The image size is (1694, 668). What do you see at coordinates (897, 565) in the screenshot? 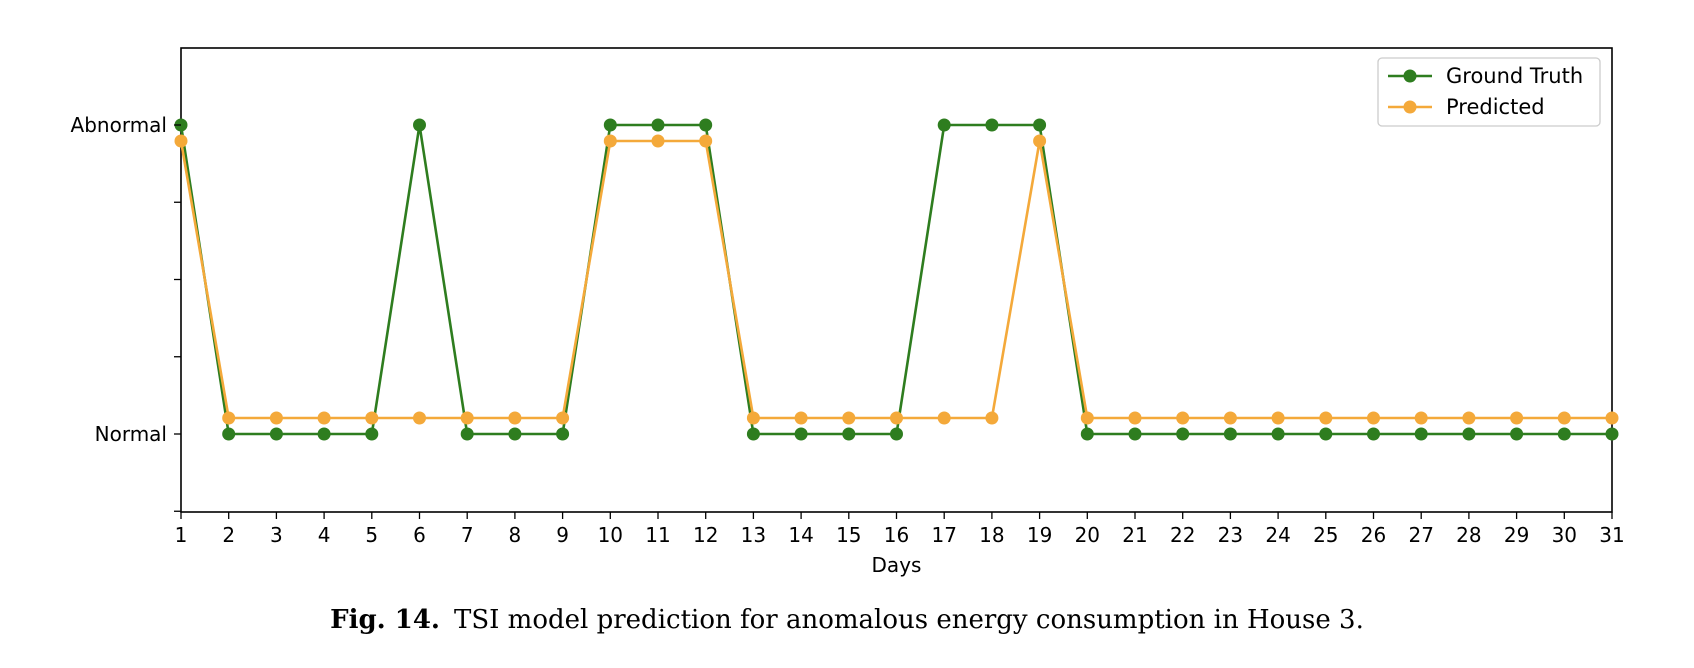
I see `x-axis-label: Days` at bounding box center [897, 565].